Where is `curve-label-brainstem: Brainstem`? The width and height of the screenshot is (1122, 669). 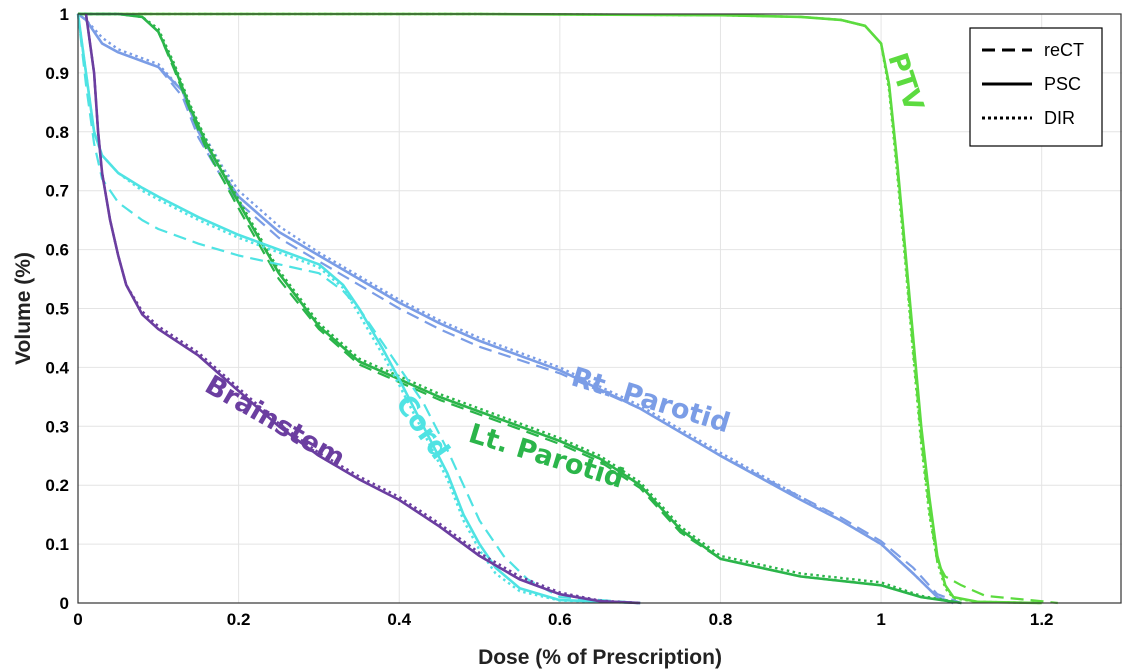
curve-label-brainstem: Brainstem is located at coordinates (275, 421).